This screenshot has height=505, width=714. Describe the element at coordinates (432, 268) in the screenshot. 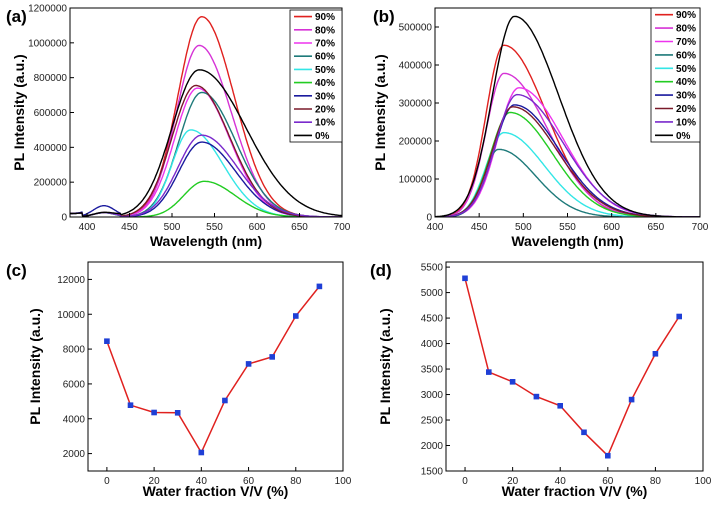

I see `y-tick-label: 5500` at that location.